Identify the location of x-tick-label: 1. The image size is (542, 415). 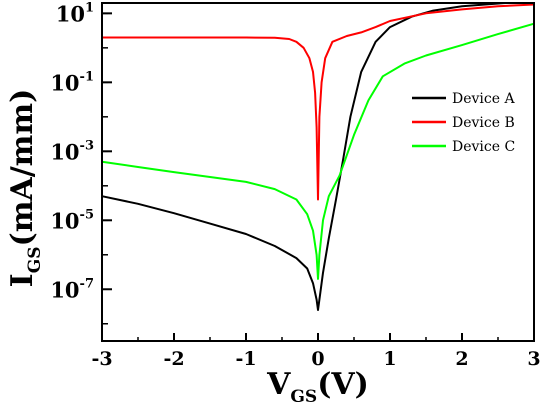
(389, 359).